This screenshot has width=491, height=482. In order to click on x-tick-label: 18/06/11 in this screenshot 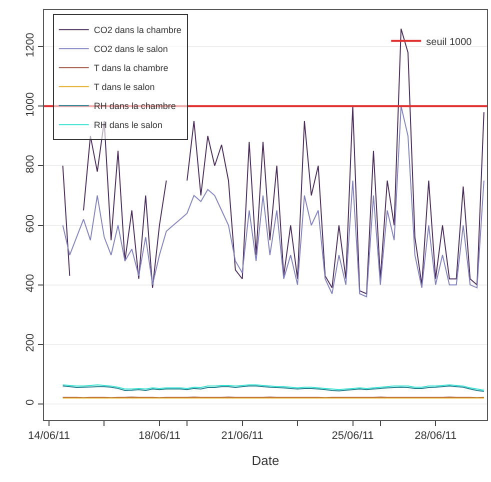, I will do `click(159, 436)`.